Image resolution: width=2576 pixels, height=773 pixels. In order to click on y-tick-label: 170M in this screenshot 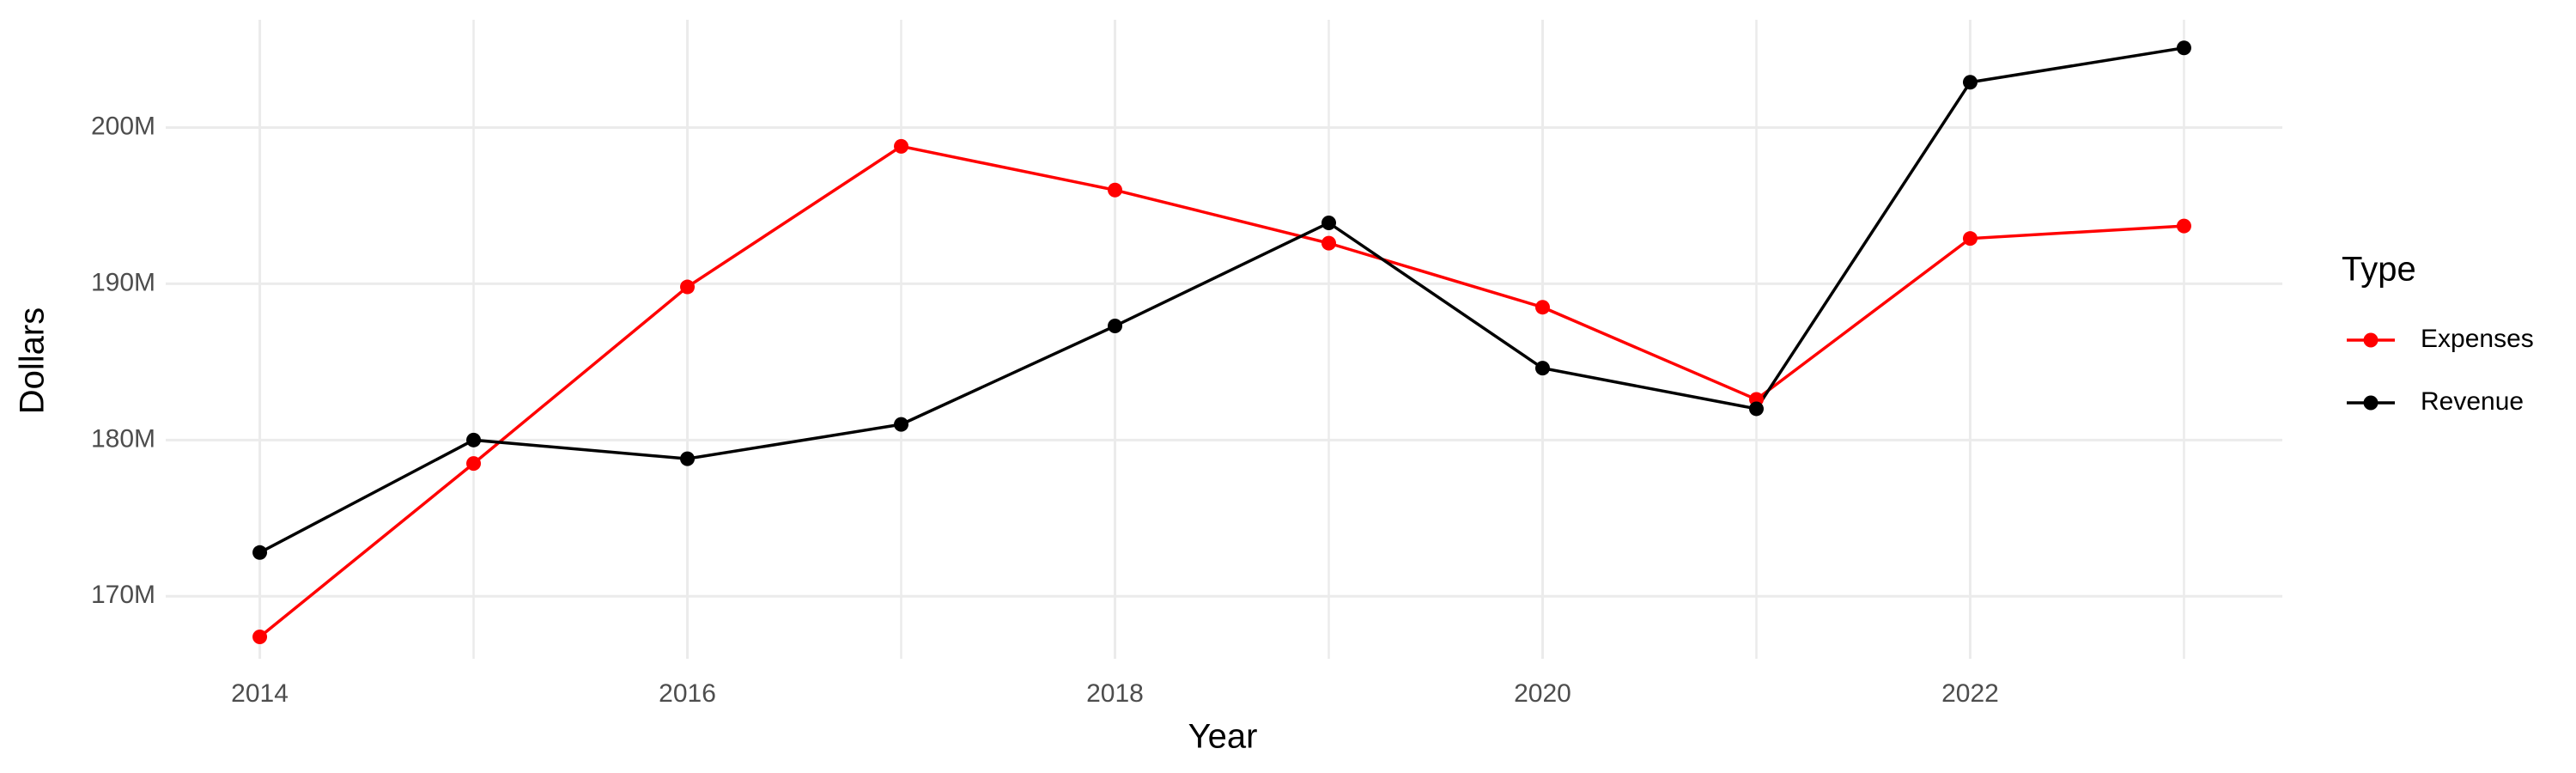, I will do `click(123, 595)`.